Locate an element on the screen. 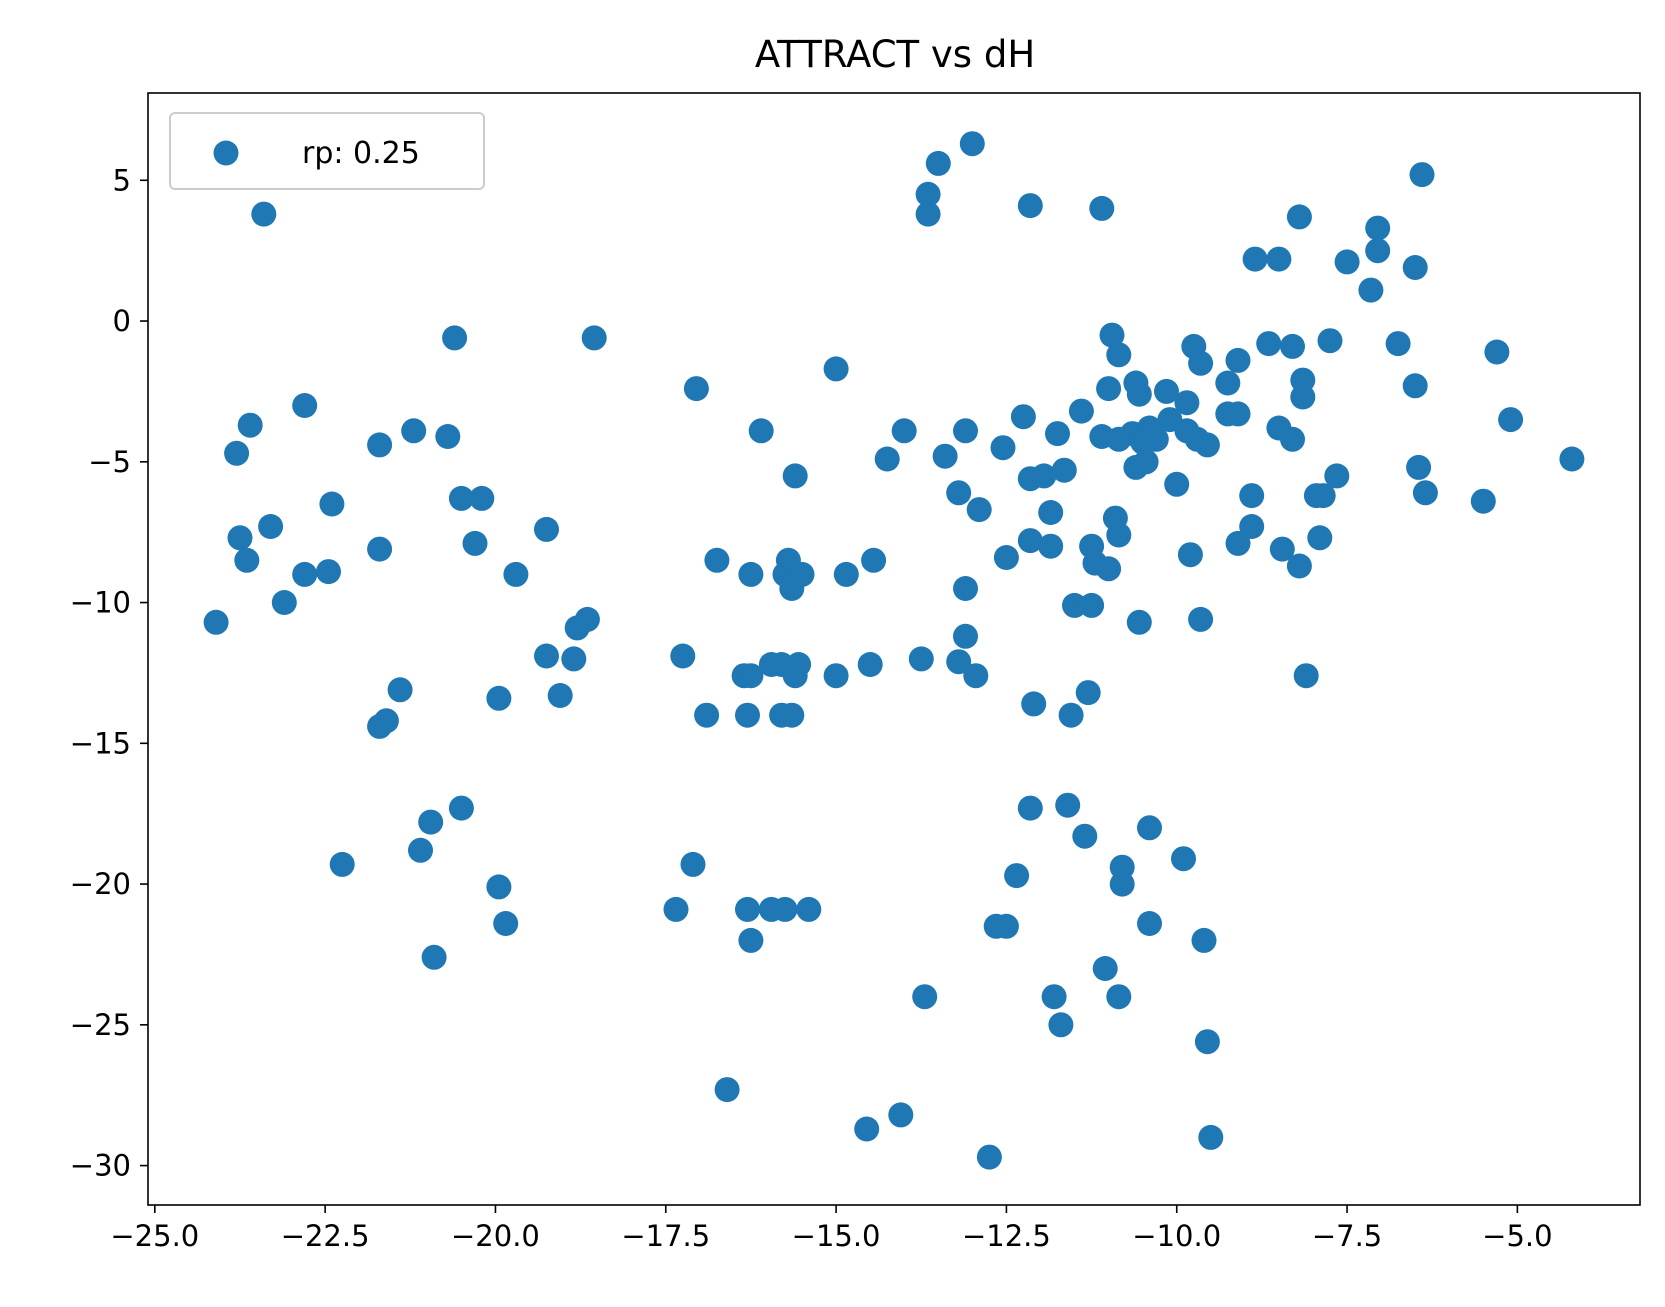  legend-box is located at coordinates (327, 151).